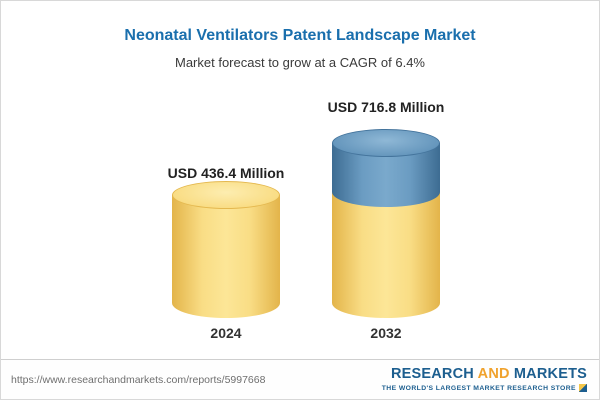 The width and height of the screenshot is (600, 400). I want to click on x-axis-label-2024: 2024, so click(226, 333).